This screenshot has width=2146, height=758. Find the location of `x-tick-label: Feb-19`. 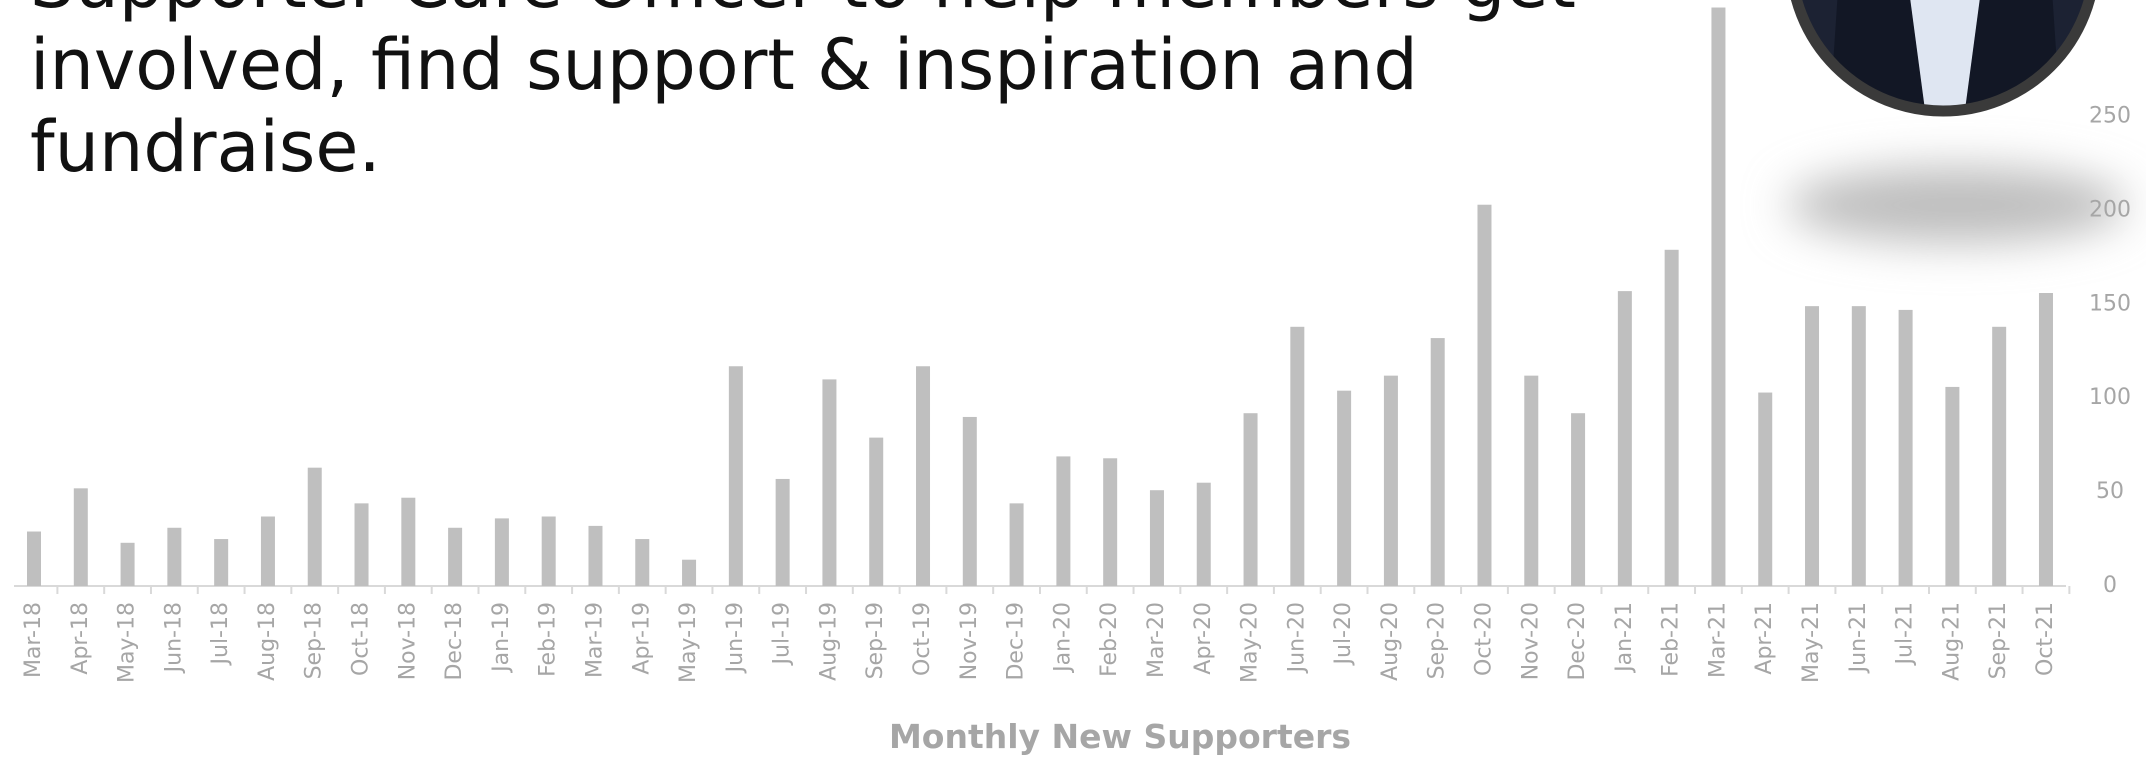

x-tick-label: Feb-19 is located at coordinates (548, 639).